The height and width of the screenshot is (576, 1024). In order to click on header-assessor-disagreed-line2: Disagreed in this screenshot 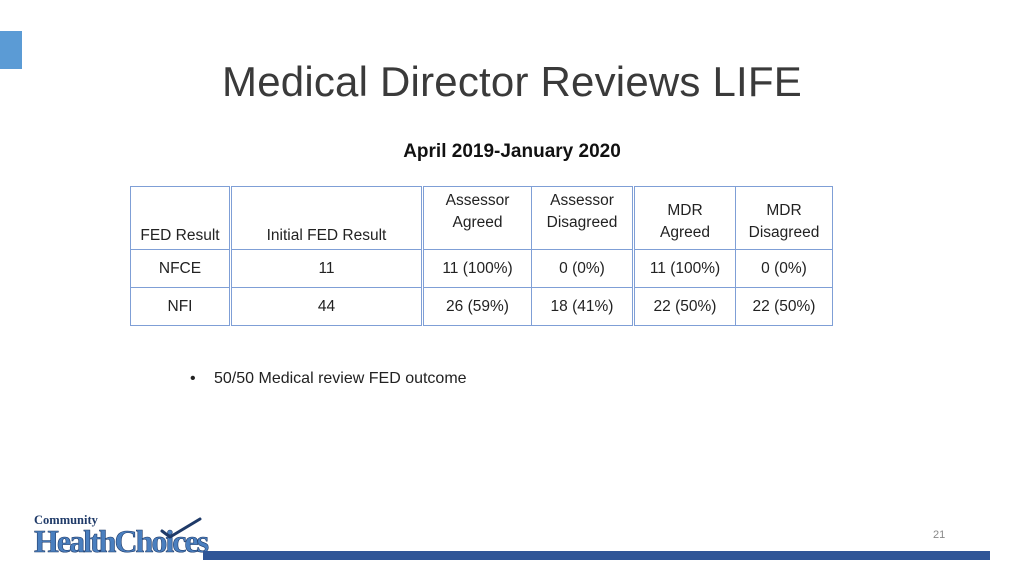, I will do `click(582, 222)`.